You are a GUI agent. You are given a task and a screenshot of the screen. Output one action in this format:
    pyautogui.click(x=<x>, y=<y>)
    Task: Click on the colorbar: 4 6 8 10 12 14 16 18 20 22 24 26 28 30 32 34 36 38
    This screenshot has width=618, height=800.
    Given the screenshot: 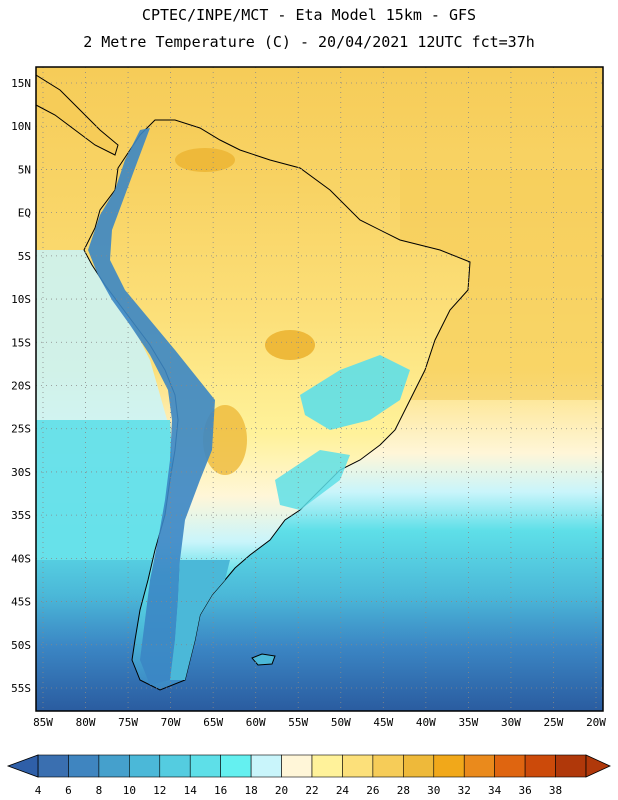 What is the action you would take?
    pyautogui.click(x=308, y=775)
    